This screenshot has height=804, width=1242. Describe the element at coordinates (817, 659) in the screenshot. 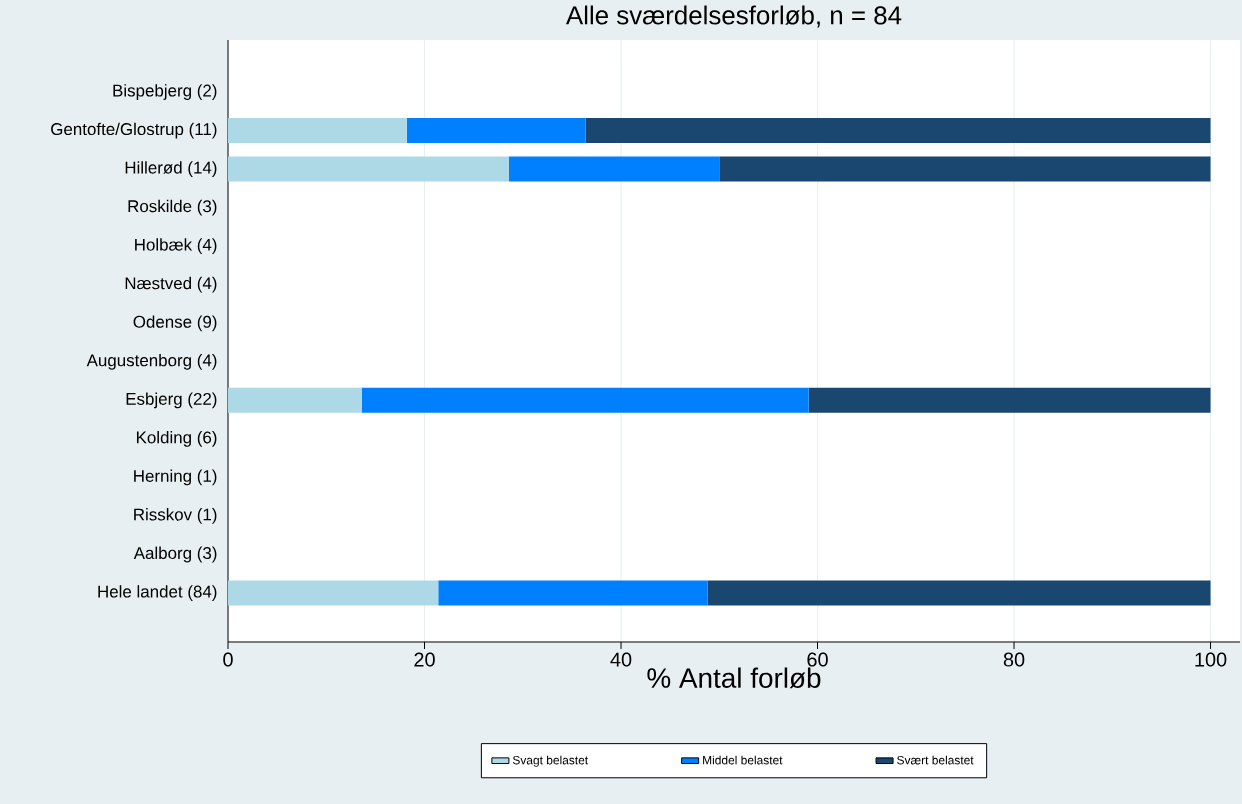

I see `x-tick-label: 60` at that location.